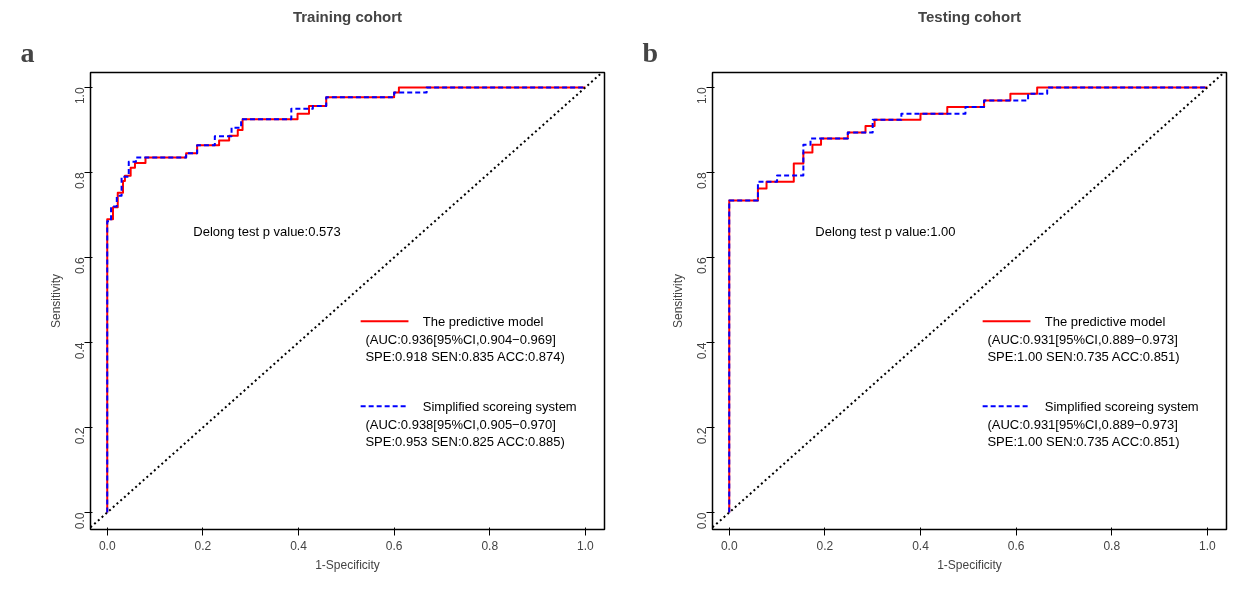 The width and height of the screenshot is (1244, 601). Describe the element at coordinates (267, 232) in the screenshot. I see `annotation: Delong test p value:0.573` at that location.